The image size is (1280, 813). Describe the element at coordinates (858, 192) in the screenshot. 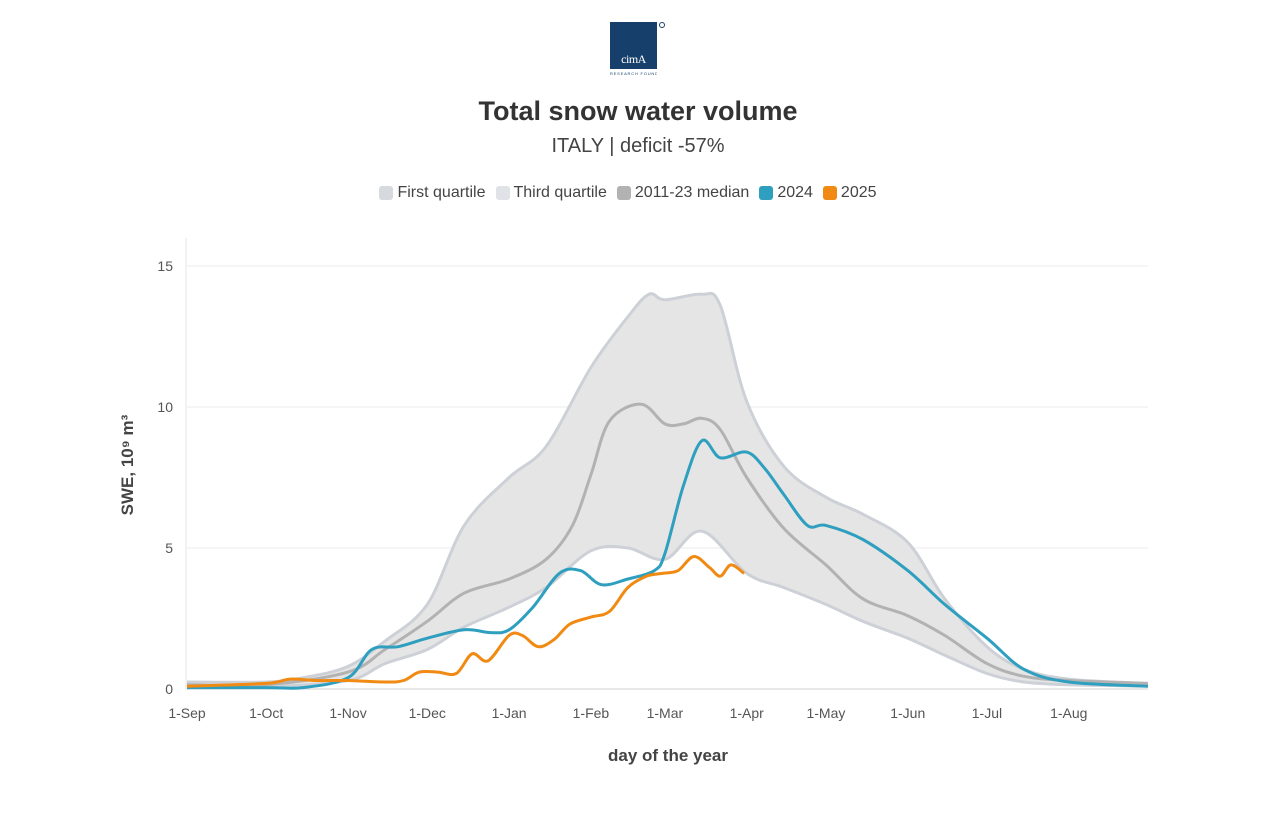

I see `legend-label-2025: 2025` at that location.